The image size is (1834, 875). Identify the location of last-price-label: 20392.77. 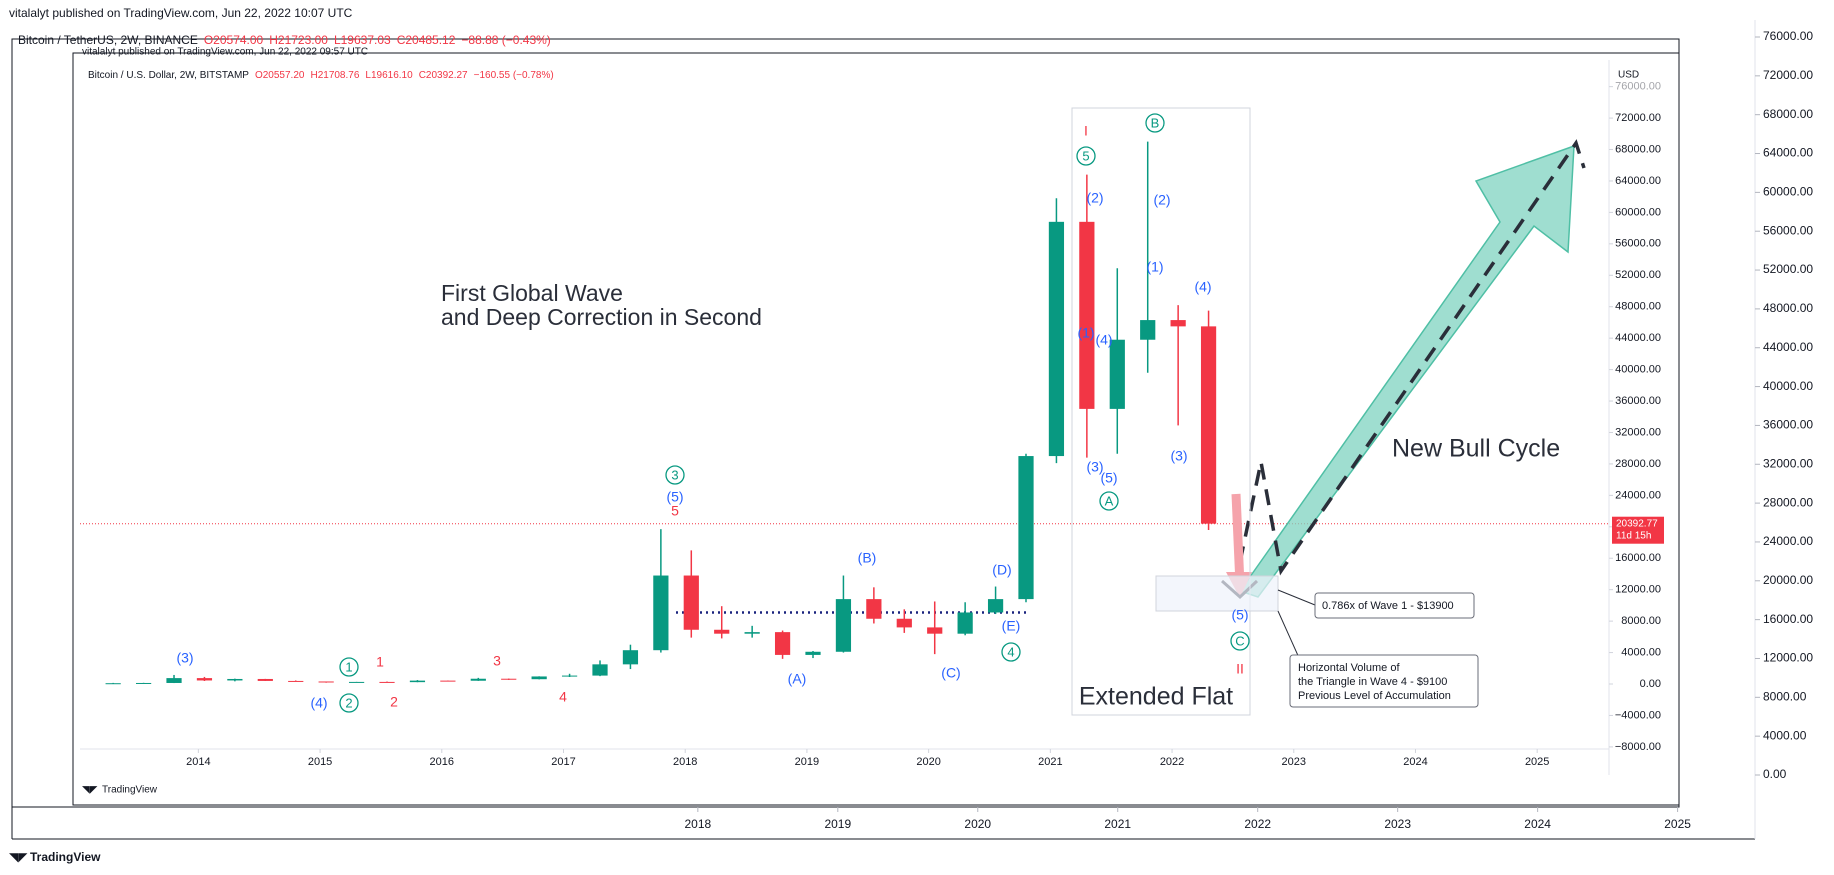
(1637, 523).